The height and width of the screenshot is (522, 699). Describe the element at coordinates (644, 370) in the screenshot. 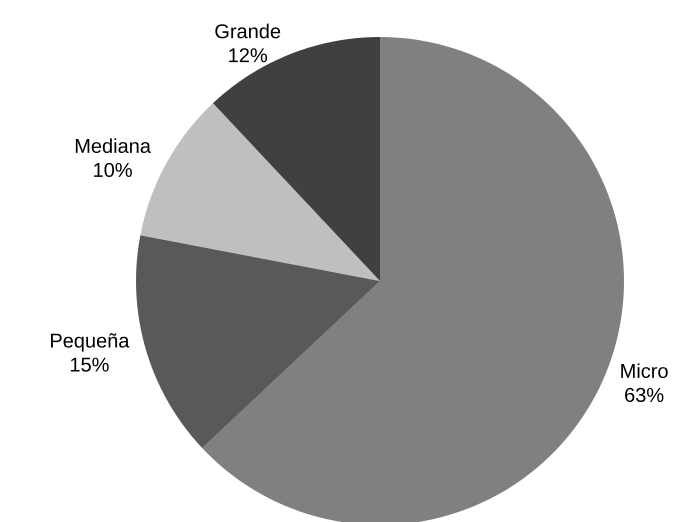

I see `slice-label: Micro` at that location.